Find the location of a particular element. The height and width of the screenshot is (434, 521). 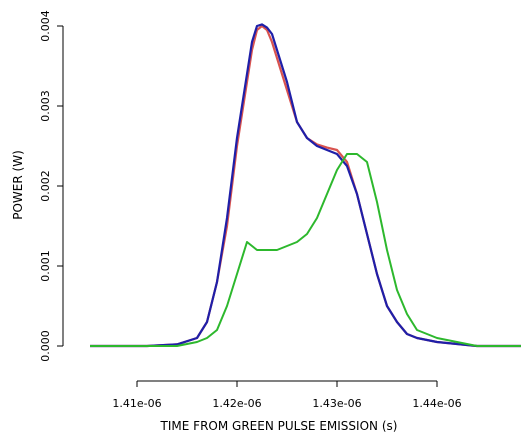

x-axis: 1.41e-06 1.42e-06 1.43e-06 1.44e-06 is located at coordinates (287, 395).